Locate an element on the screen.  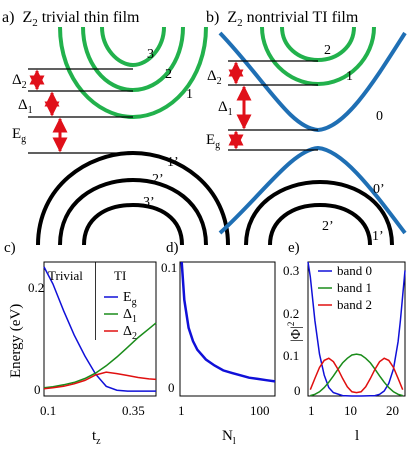
panel-c-series-0-line is located at coordinates (99, 329).